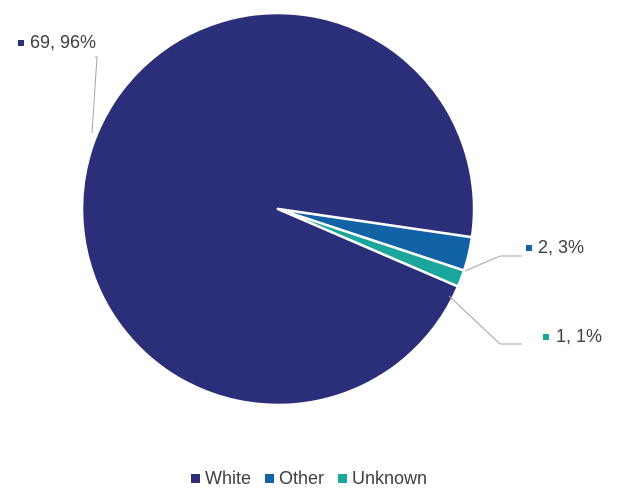 This screenshot has width=618, height=492. Describe the element at coordinates (390, 478) in the screenshot. I see `legend-label-unknown: Unknown` at that location.